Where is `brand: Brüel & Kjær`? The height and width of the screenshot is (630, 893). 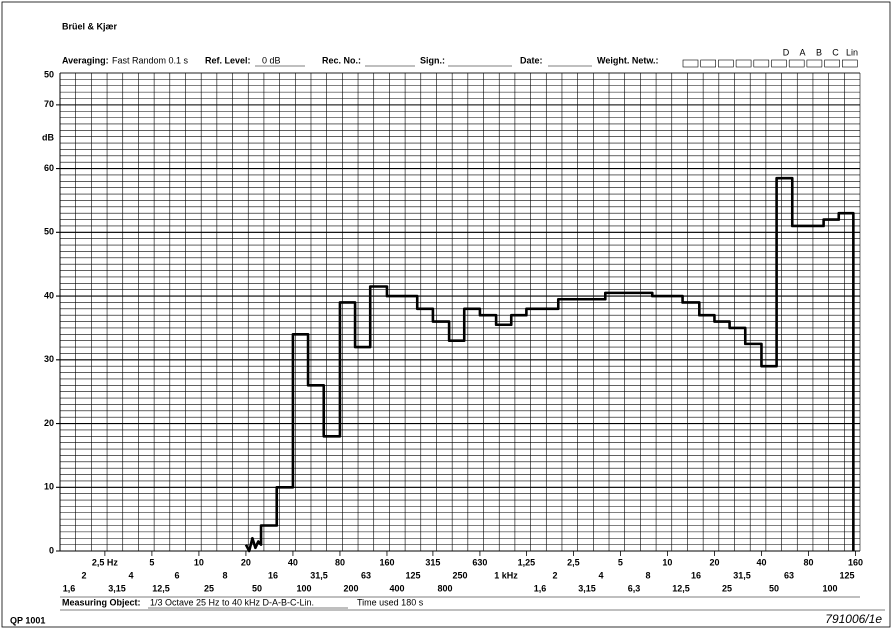 brand: Brüel & Kjær is located at coordinates (90, 26).